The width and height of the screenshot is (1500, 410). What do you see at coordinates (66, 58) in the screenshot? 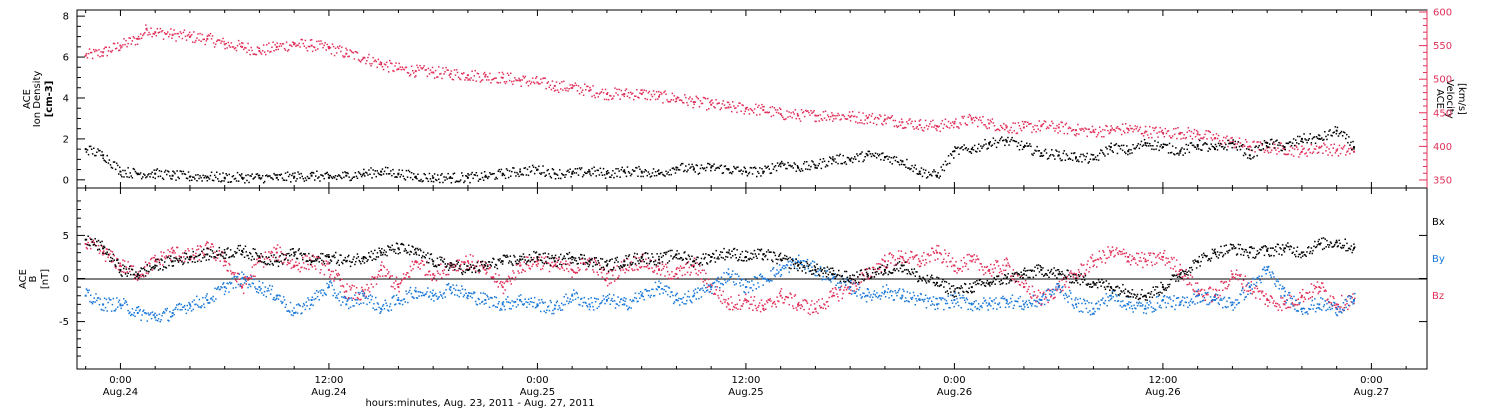
I see `density-tick-label: 6` at bounding box center [66, 58].